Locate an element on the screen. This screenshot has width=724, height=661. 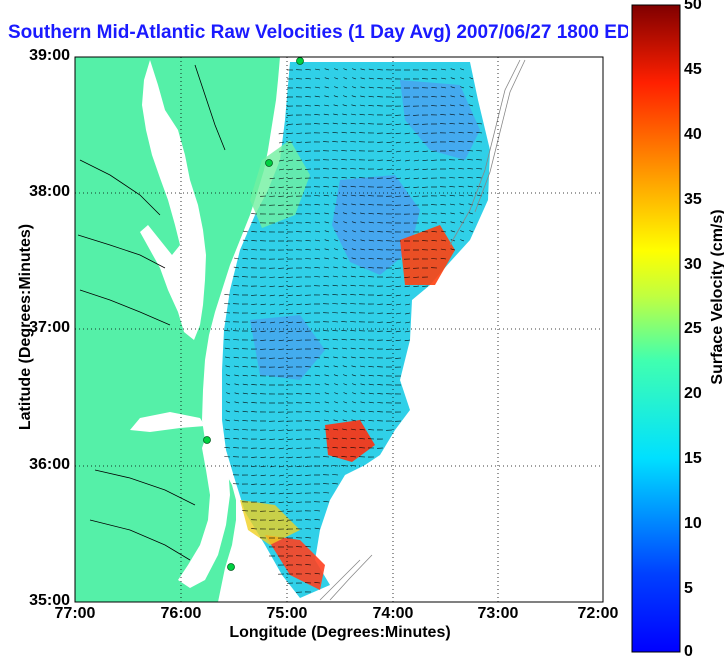
y-axis-label: Latitude (Degrees:Minutes) is located at coordinates (26, 327).